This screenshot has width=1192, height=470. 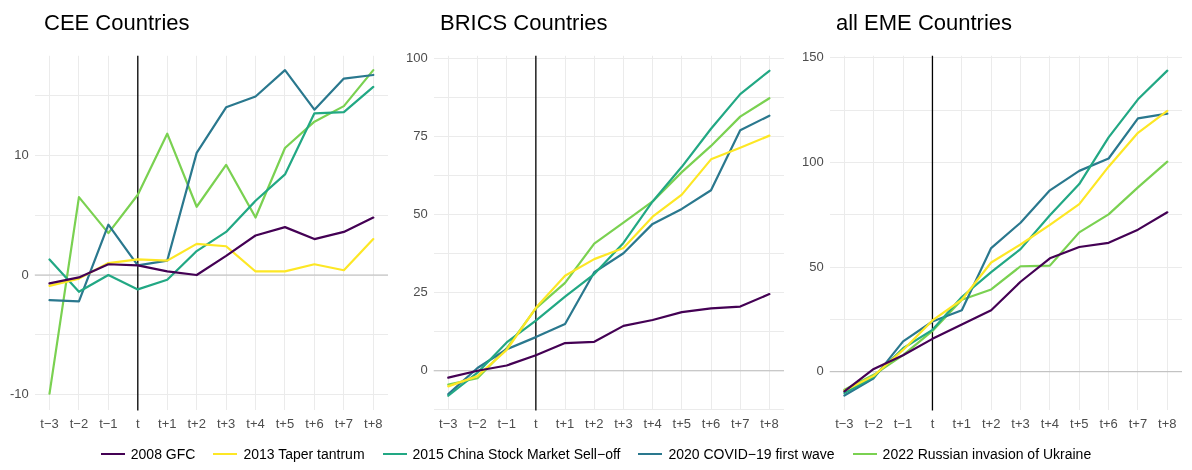 What do you see at coordinates (524, 23) in the screenshot?
I see `chart-title: BRICS Countries` at bounding box center [524, 23].